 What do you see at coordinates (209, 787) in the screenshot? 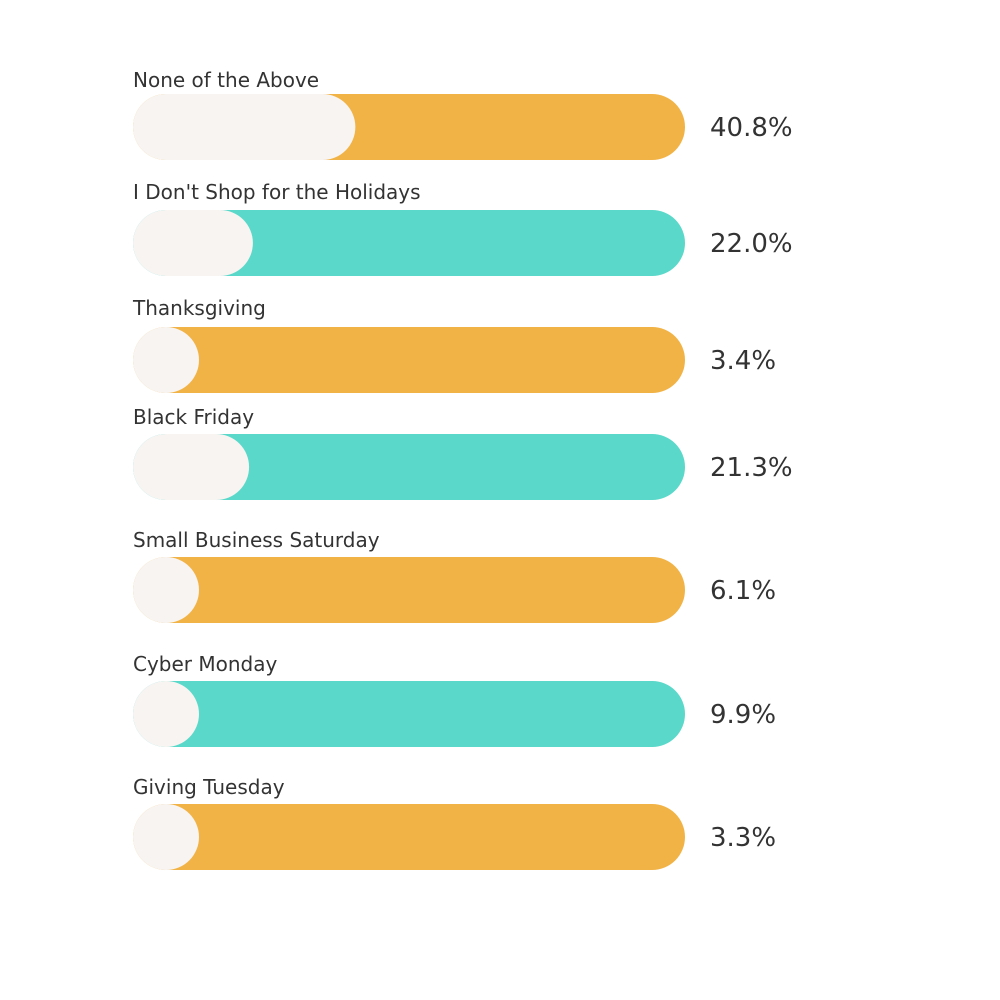
I see `category-label: Giving Tuesday` at bounding box center [209, 787].